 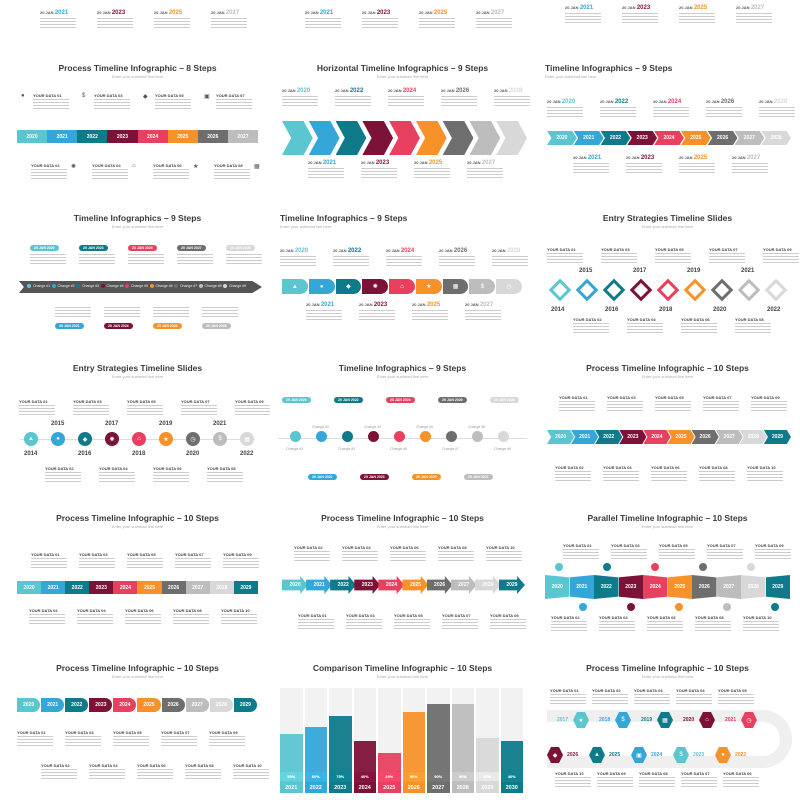 I want to click on year-block: 2024, so click(x=655, y=587).